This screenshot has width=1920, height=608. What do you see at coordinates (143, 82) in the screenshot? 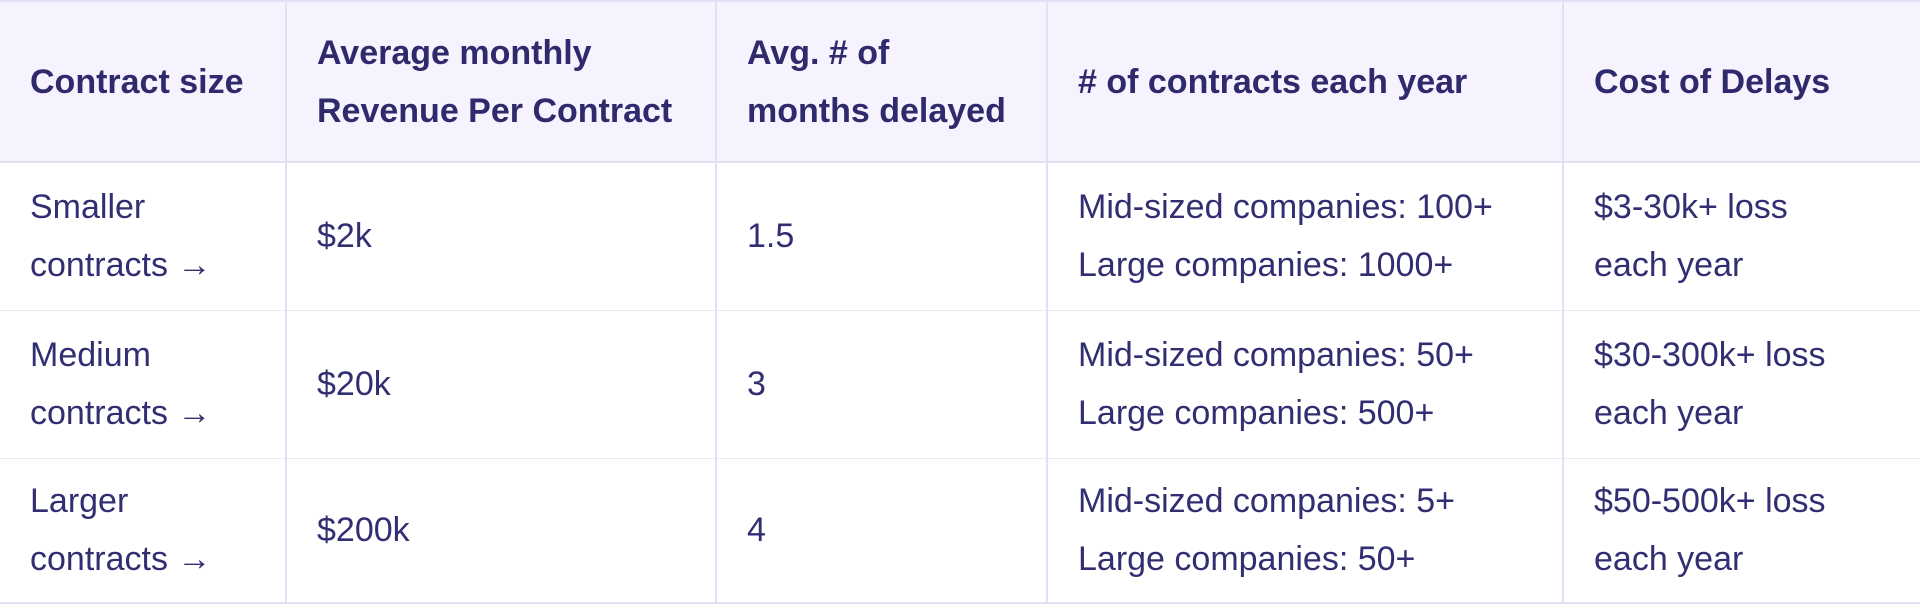
I see `header-contract-size: Contract size` at bounding box center [143, 82].